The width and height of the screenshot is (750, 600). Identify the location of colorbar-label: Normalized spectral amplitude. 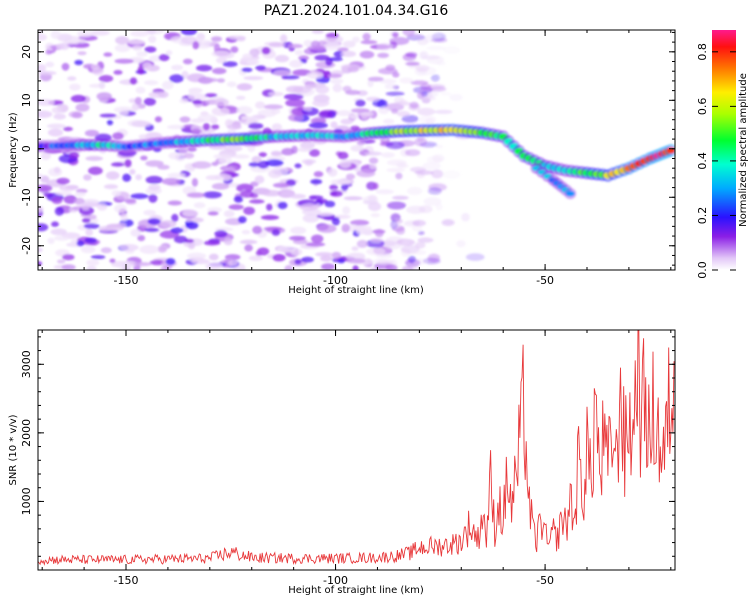
(743, 150).